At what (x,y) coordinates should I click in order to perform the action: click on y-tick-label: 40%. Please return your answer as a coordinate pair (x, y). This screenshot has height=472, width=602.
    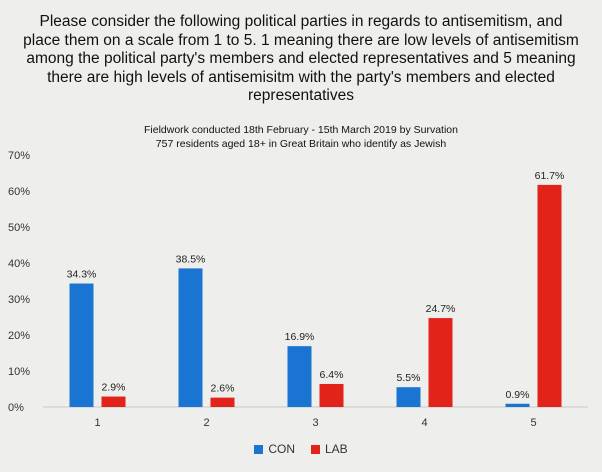
    Looking at the image, I should click on (19, 264).